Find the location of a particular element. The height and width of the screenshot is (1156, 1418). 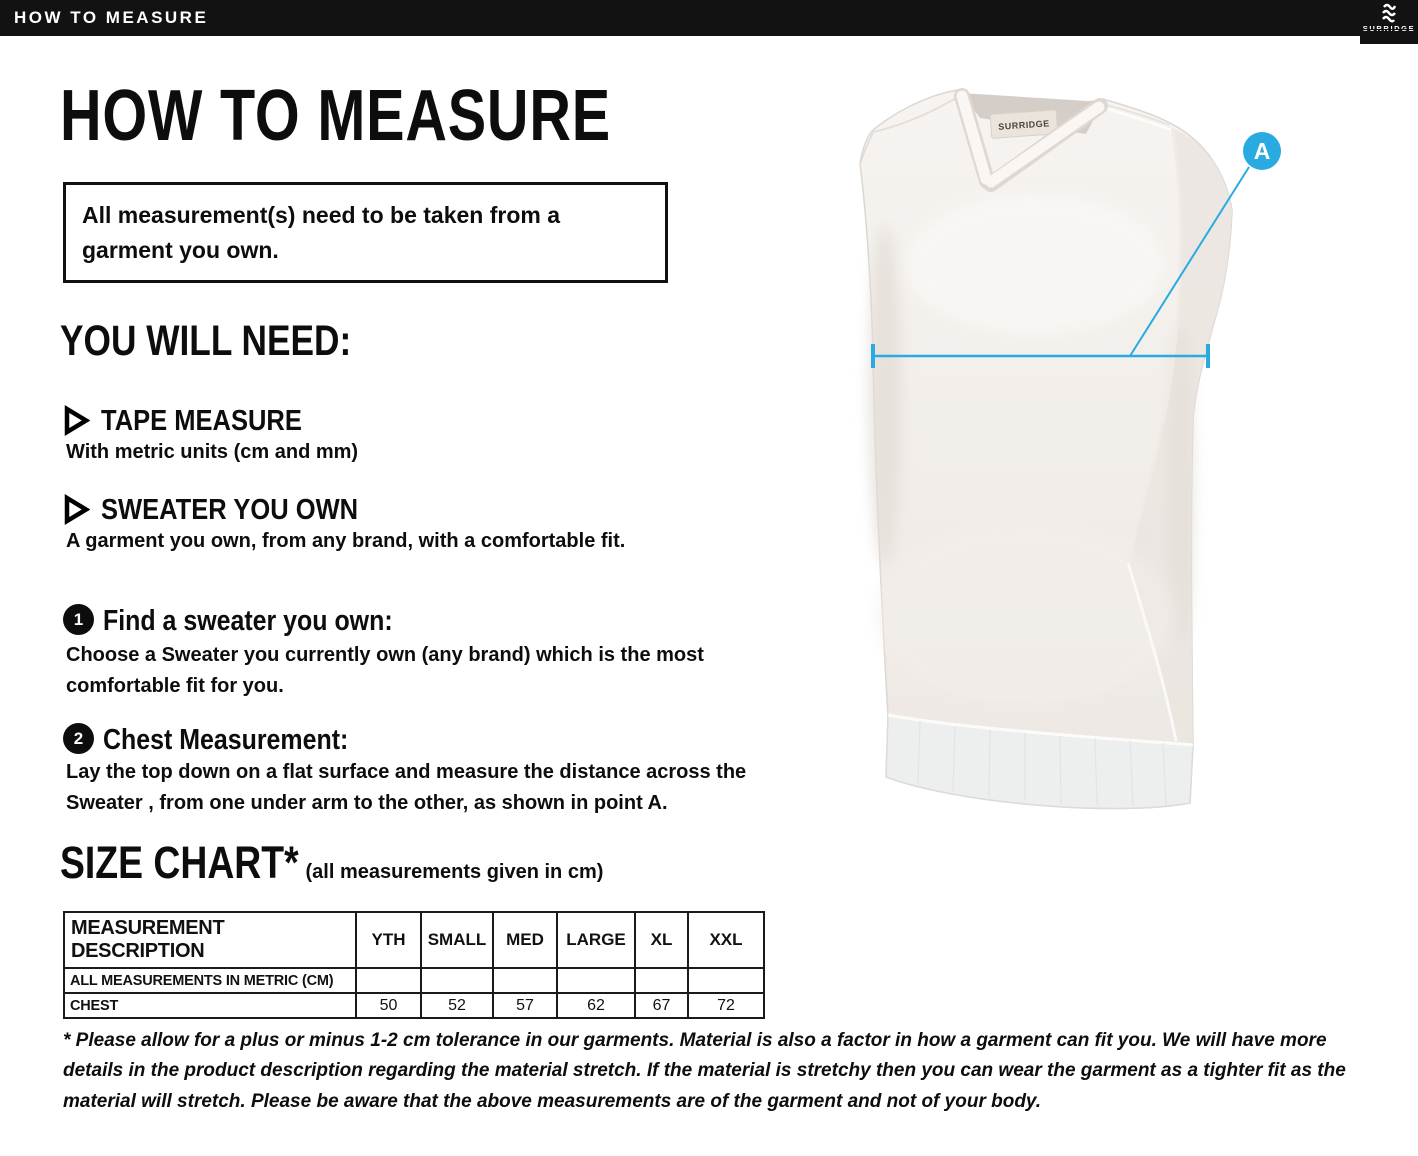

brand-logo: SURRIDGE is located at coordinates (1389, 22).